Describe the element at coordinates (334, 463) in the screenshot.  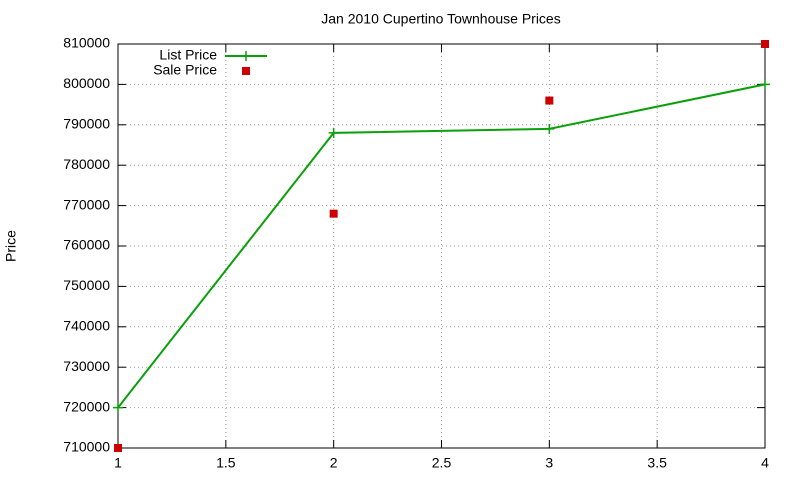
I see `x-tick-label: 2` at that location.